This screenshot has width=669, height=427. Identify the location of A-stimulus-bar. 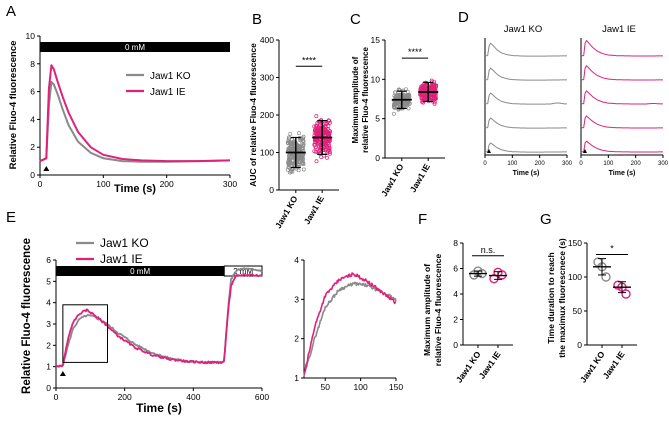
(135, 47).